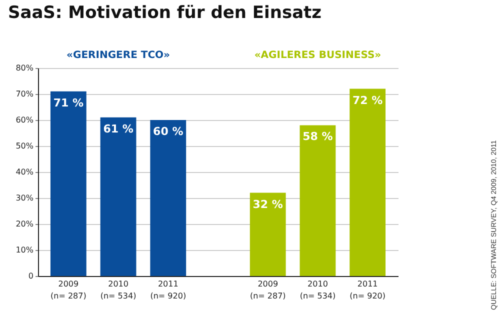 Image resolution: width=500 pixels, height=325 pixels. What do you see at coordinates (25, 250) in the screenshot?
I see `y-tick-label: 10%` at bounding box center [25, 250].